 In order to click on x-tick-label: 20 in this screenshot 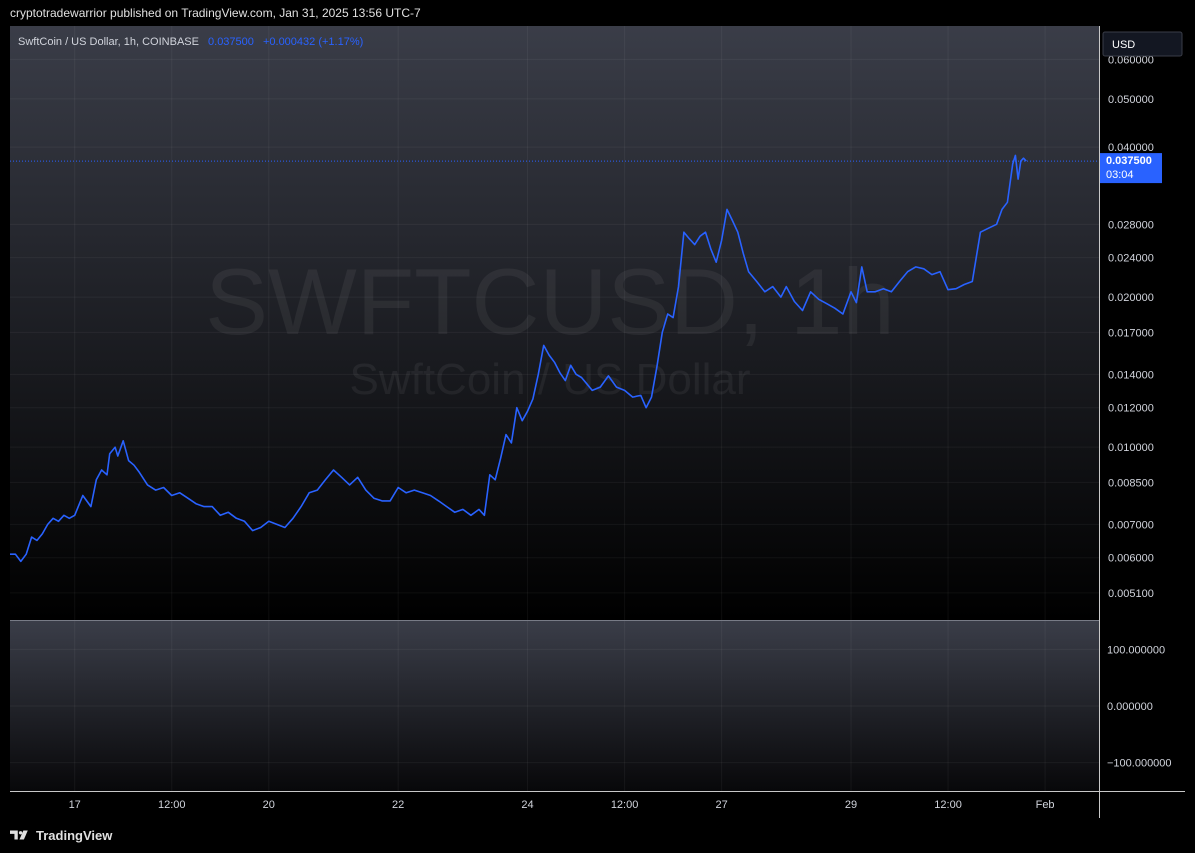, I will do `click(269, 805)`.